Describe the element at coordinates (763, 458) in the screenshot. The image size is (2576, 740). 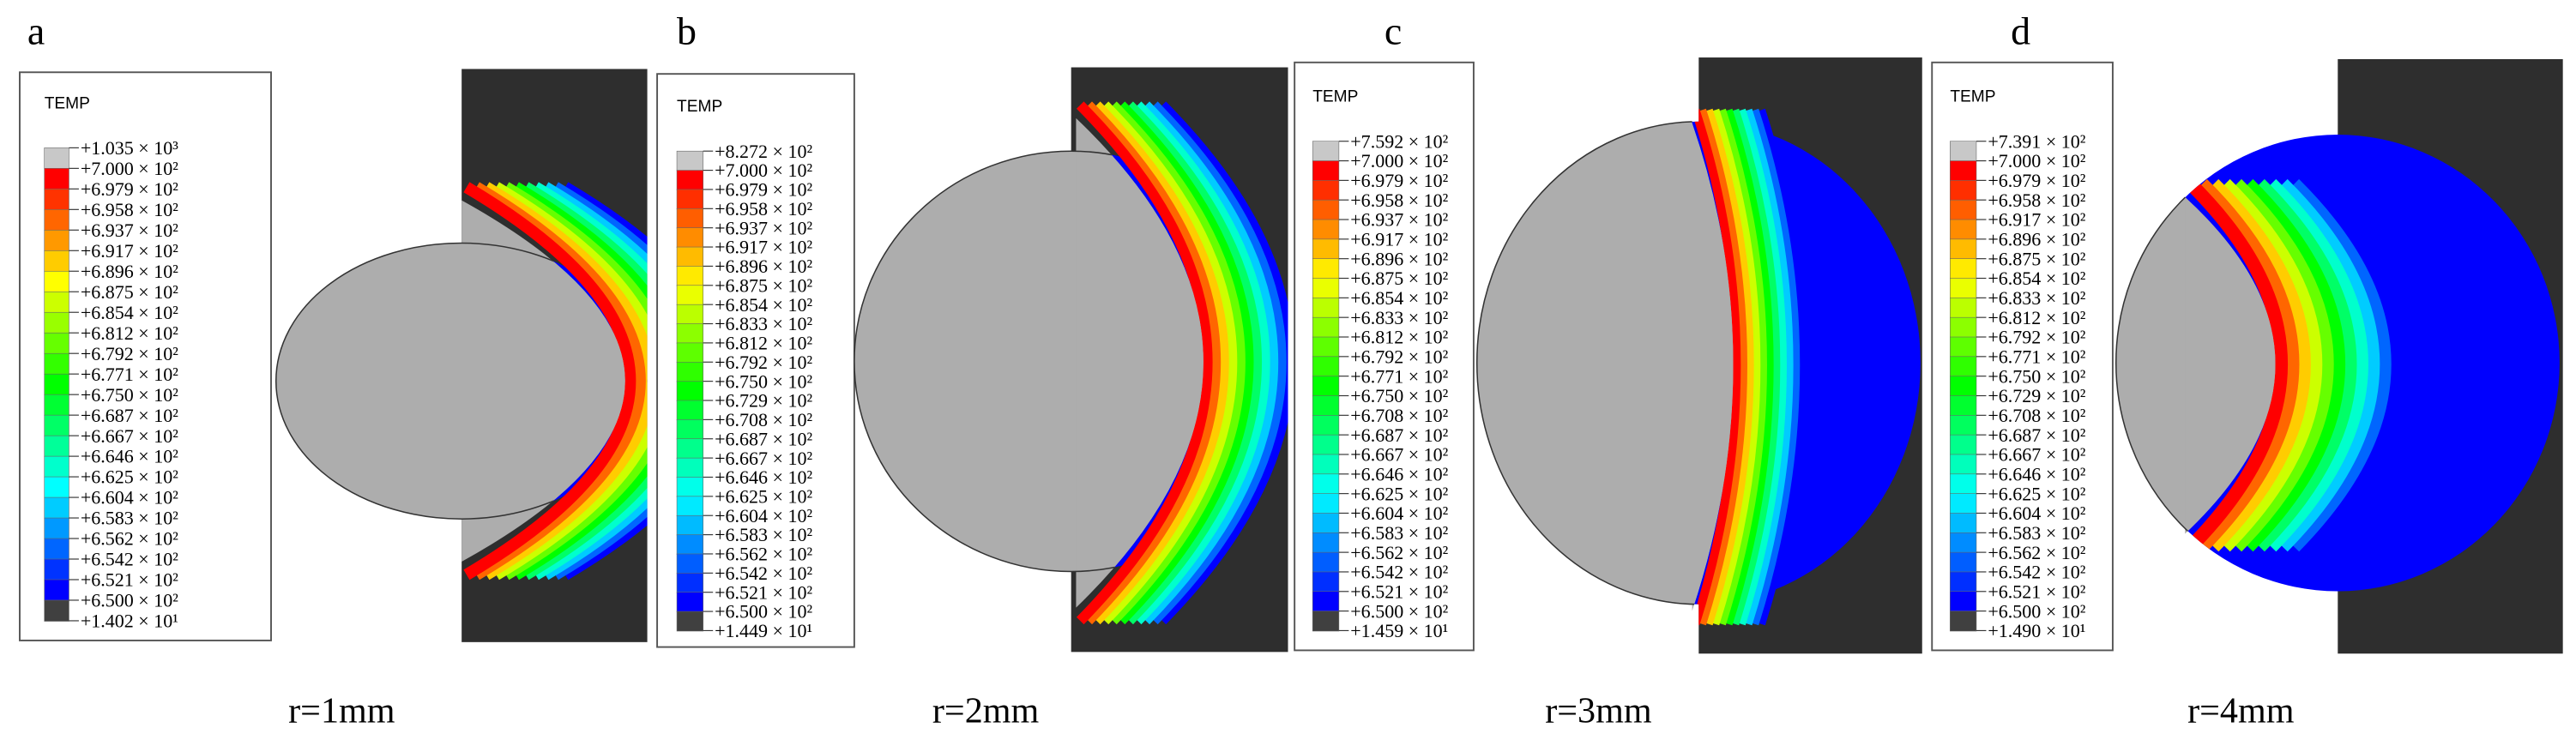
I see `legend-entry: +6.667 × 10²` at that location.